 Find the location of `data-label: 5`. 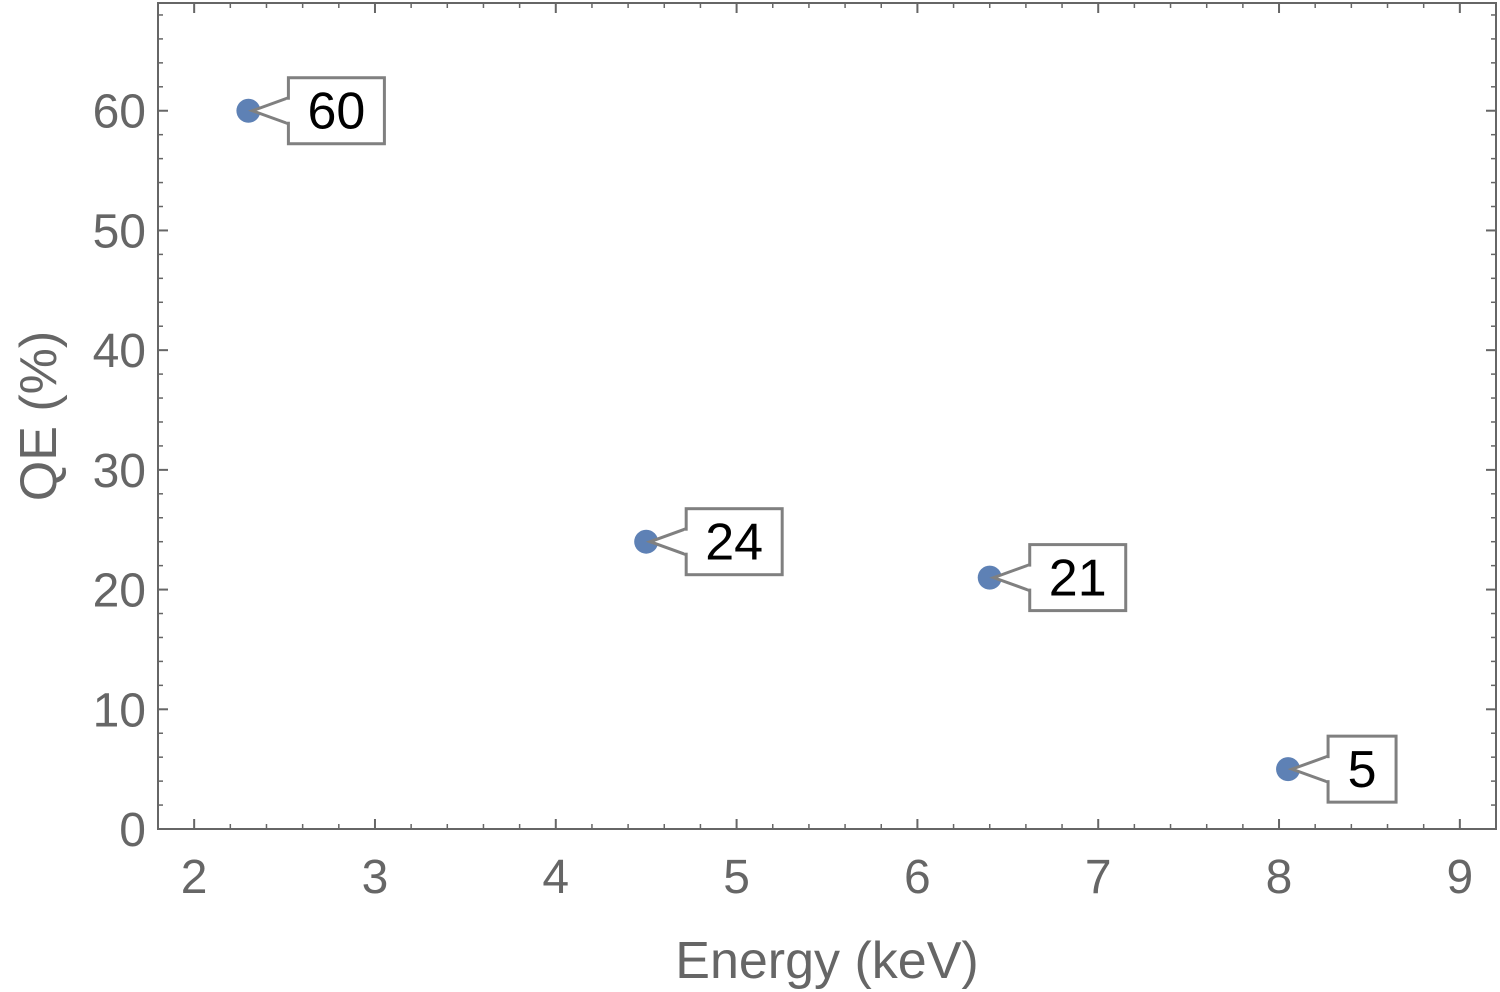

data-label: 5 is located at coordinates (1362, 770).